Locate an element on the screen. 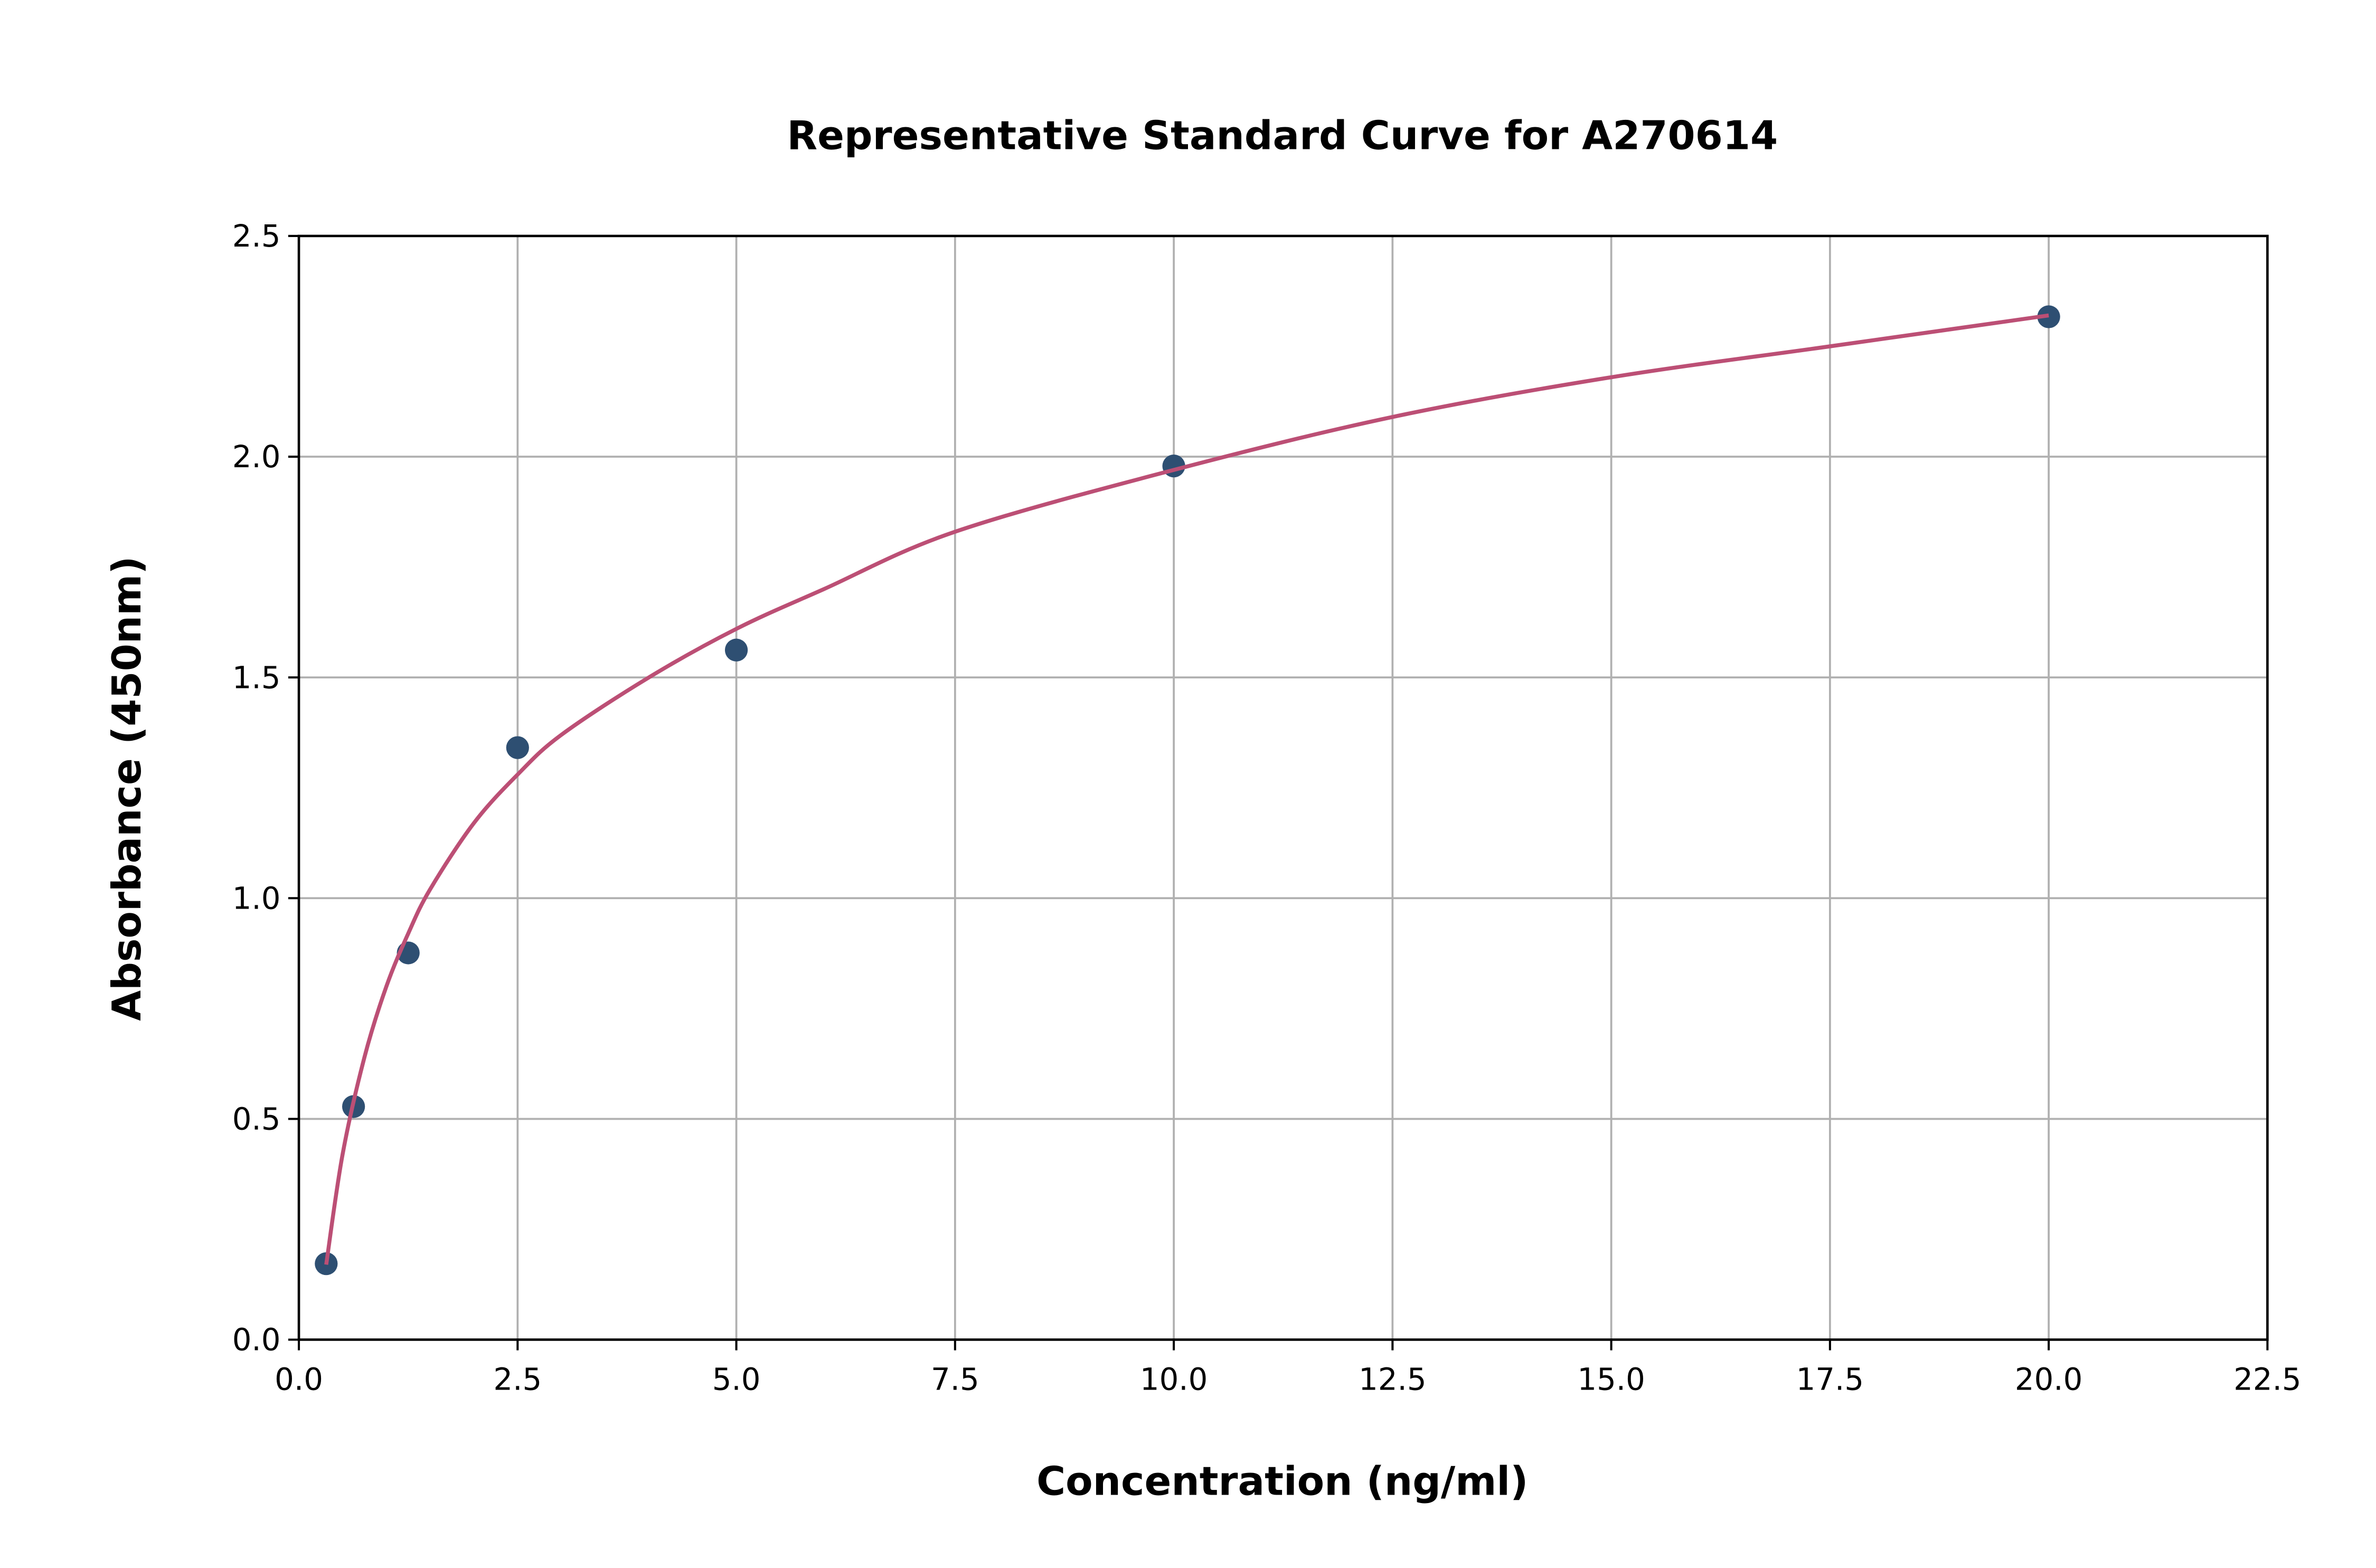  x-tick-label: 15.0 is located at coordinates (1611, 1380).